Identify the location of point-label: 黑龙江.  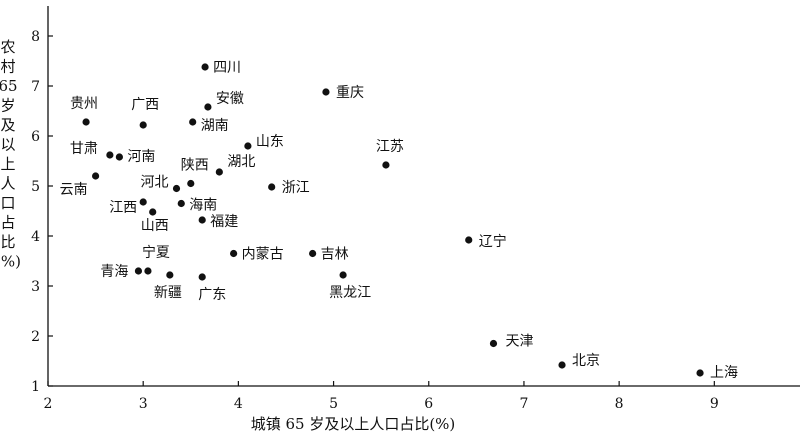
(350, 293).